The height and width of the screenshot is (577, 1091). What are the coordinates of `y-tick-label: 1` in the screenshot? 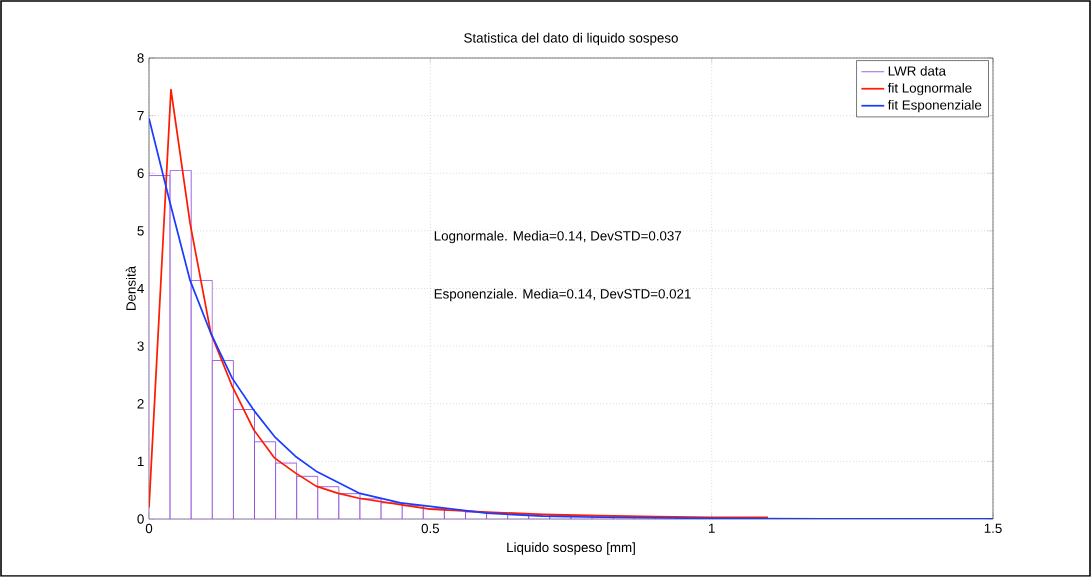 It's located at (140, 461).